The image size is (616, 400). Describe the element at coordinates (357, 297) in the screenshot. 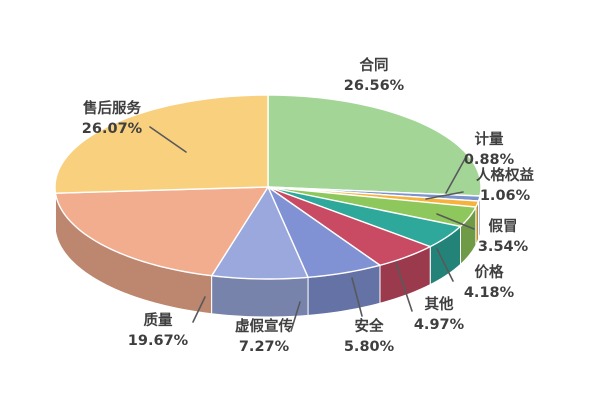

I see `leader-line-安全` at that location.